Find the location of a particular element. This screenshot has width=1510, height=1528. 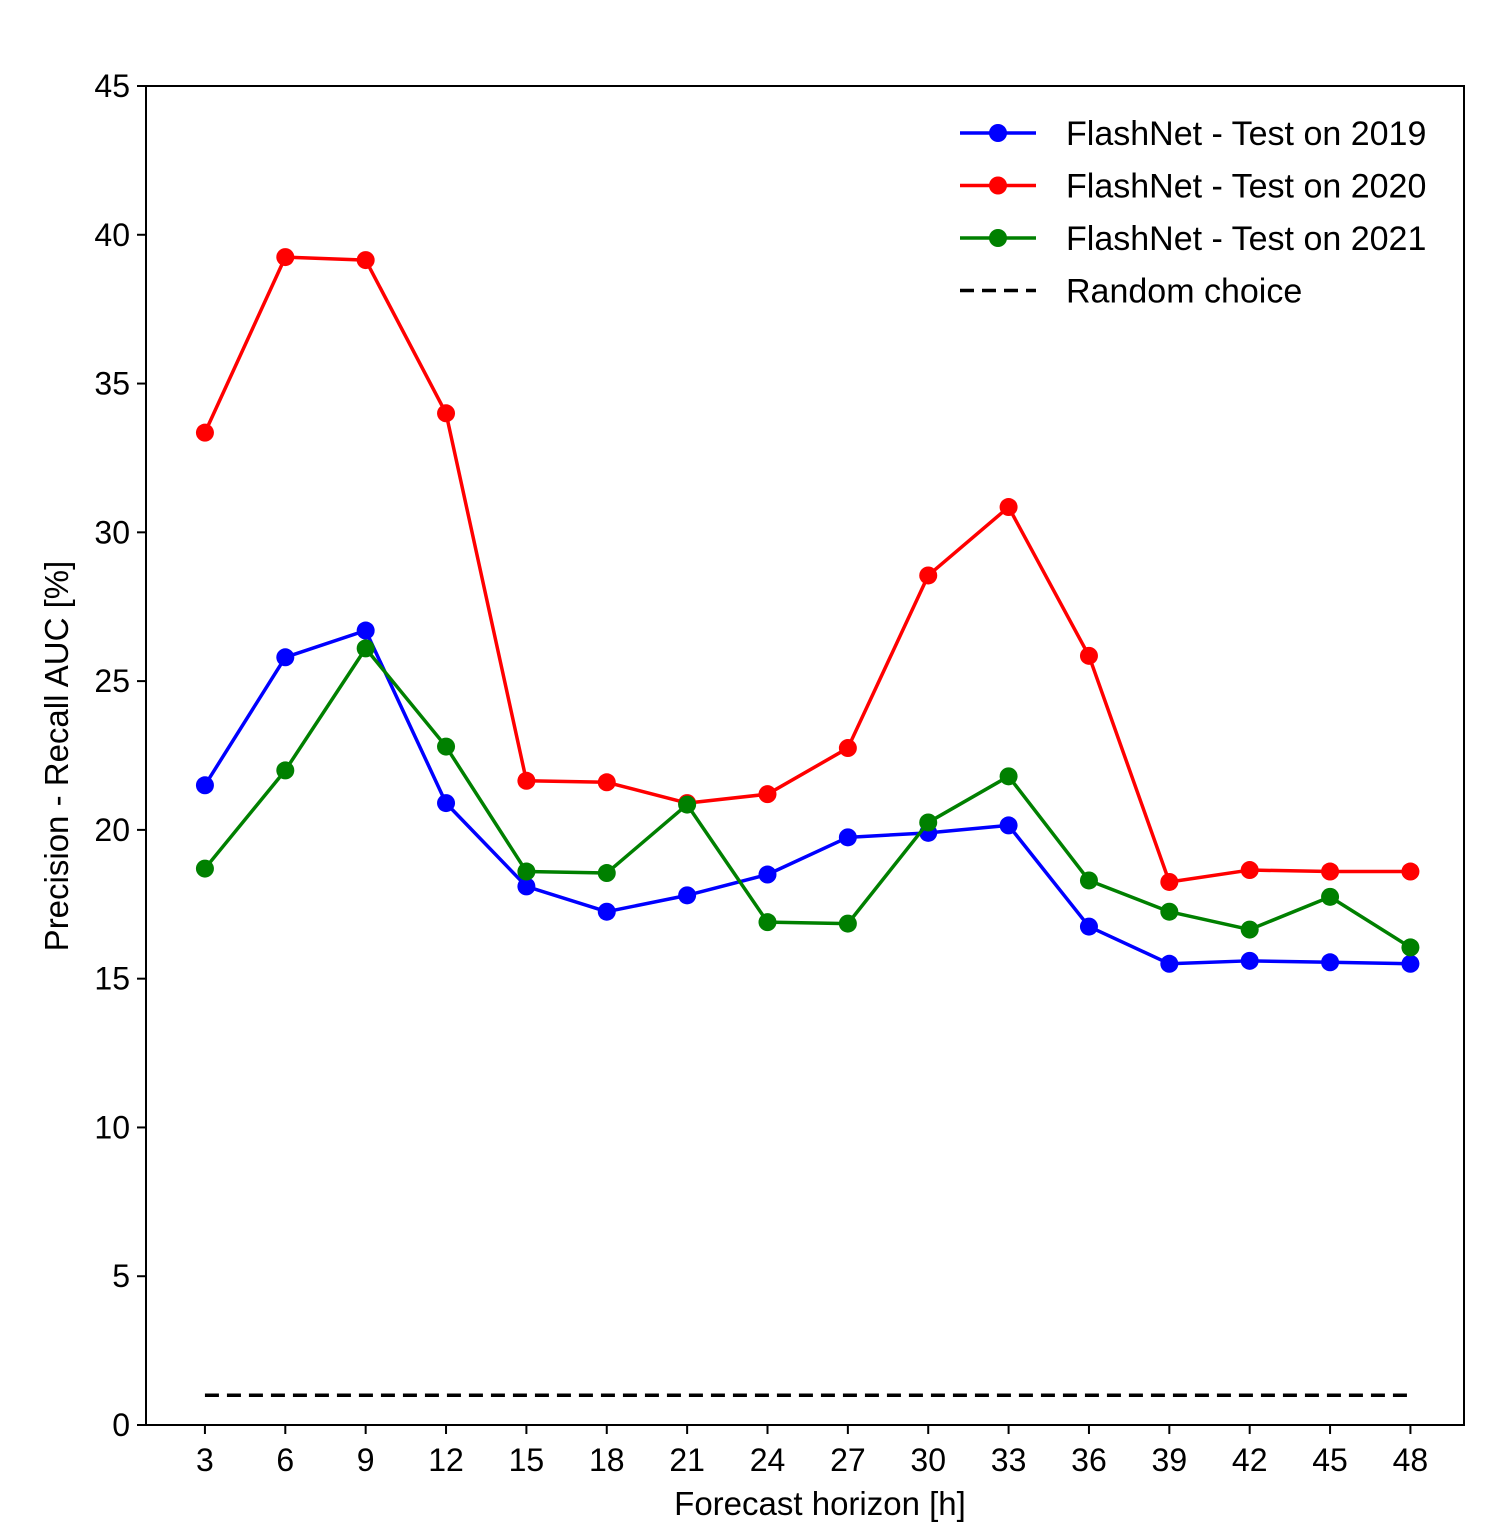

legend-label-2020: FlashNet - Test on 2020 is located at coordinates (1246, 187).